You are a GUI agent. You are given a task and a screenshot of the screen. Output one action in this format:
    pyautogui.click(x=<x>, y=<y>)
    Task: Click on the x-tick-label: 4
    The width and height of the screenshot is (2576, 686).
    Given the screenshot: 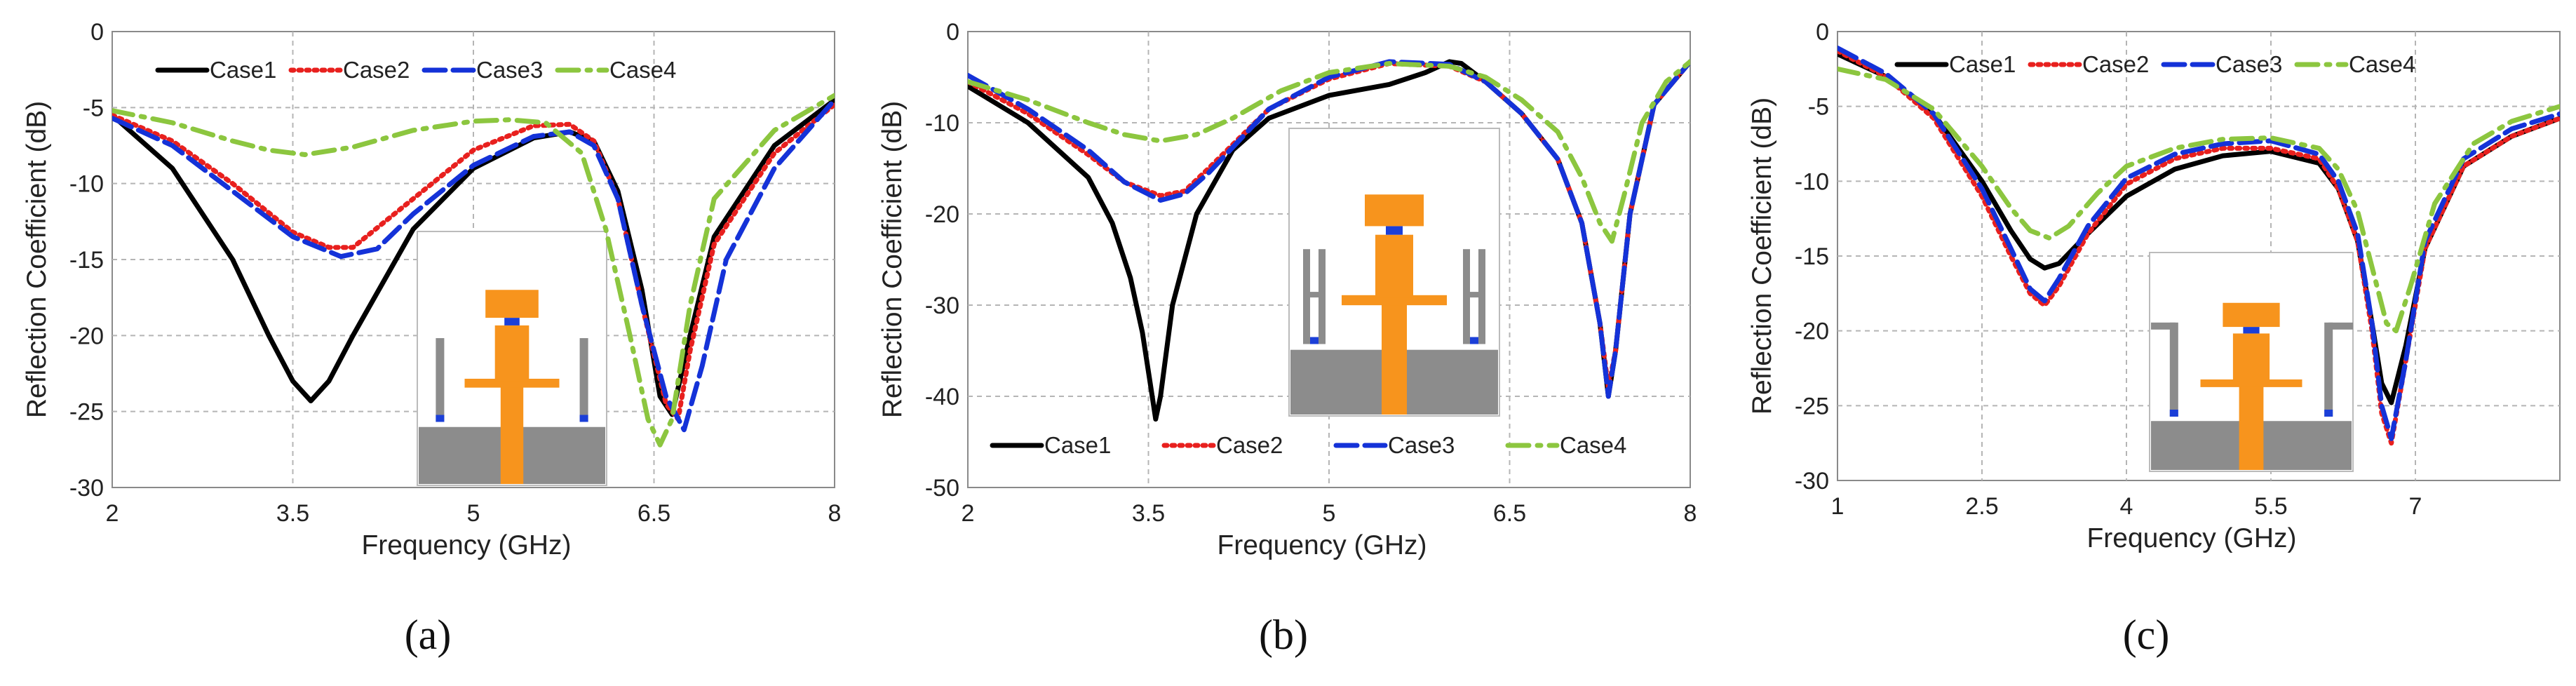 What is the action you would take?
    pyautogui.click(x=2126, y=506)
    